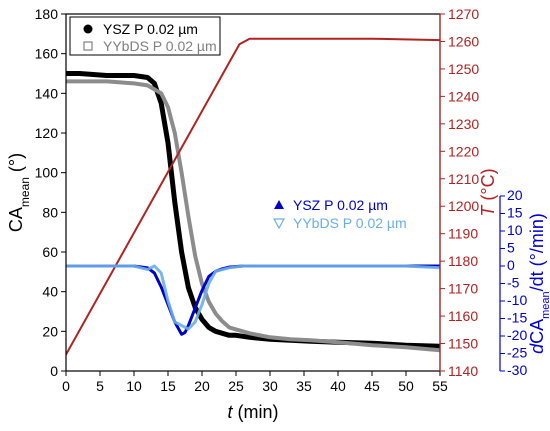 The image size is (550, 431). What do you see at coordinates (406, 386) in the screenshot?
I see `x-tick-label: 50` at bounding box center [406, 386].